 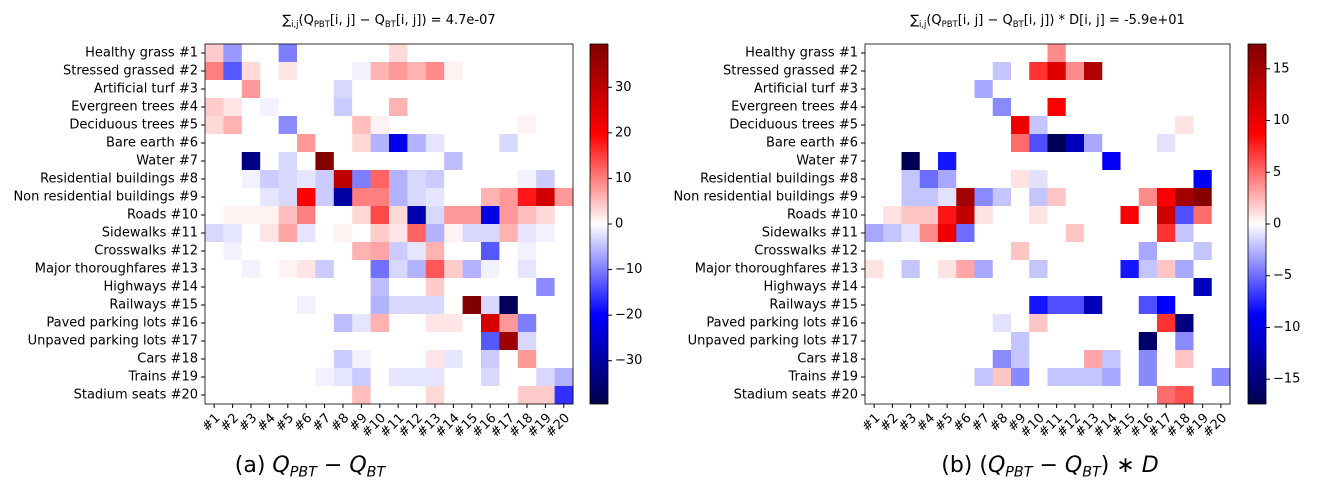 What do you see at coordinates (810, 233) in the screenshot?
I see `y-tick-label: Sidewalks #11` at bounding box center [810, 233].